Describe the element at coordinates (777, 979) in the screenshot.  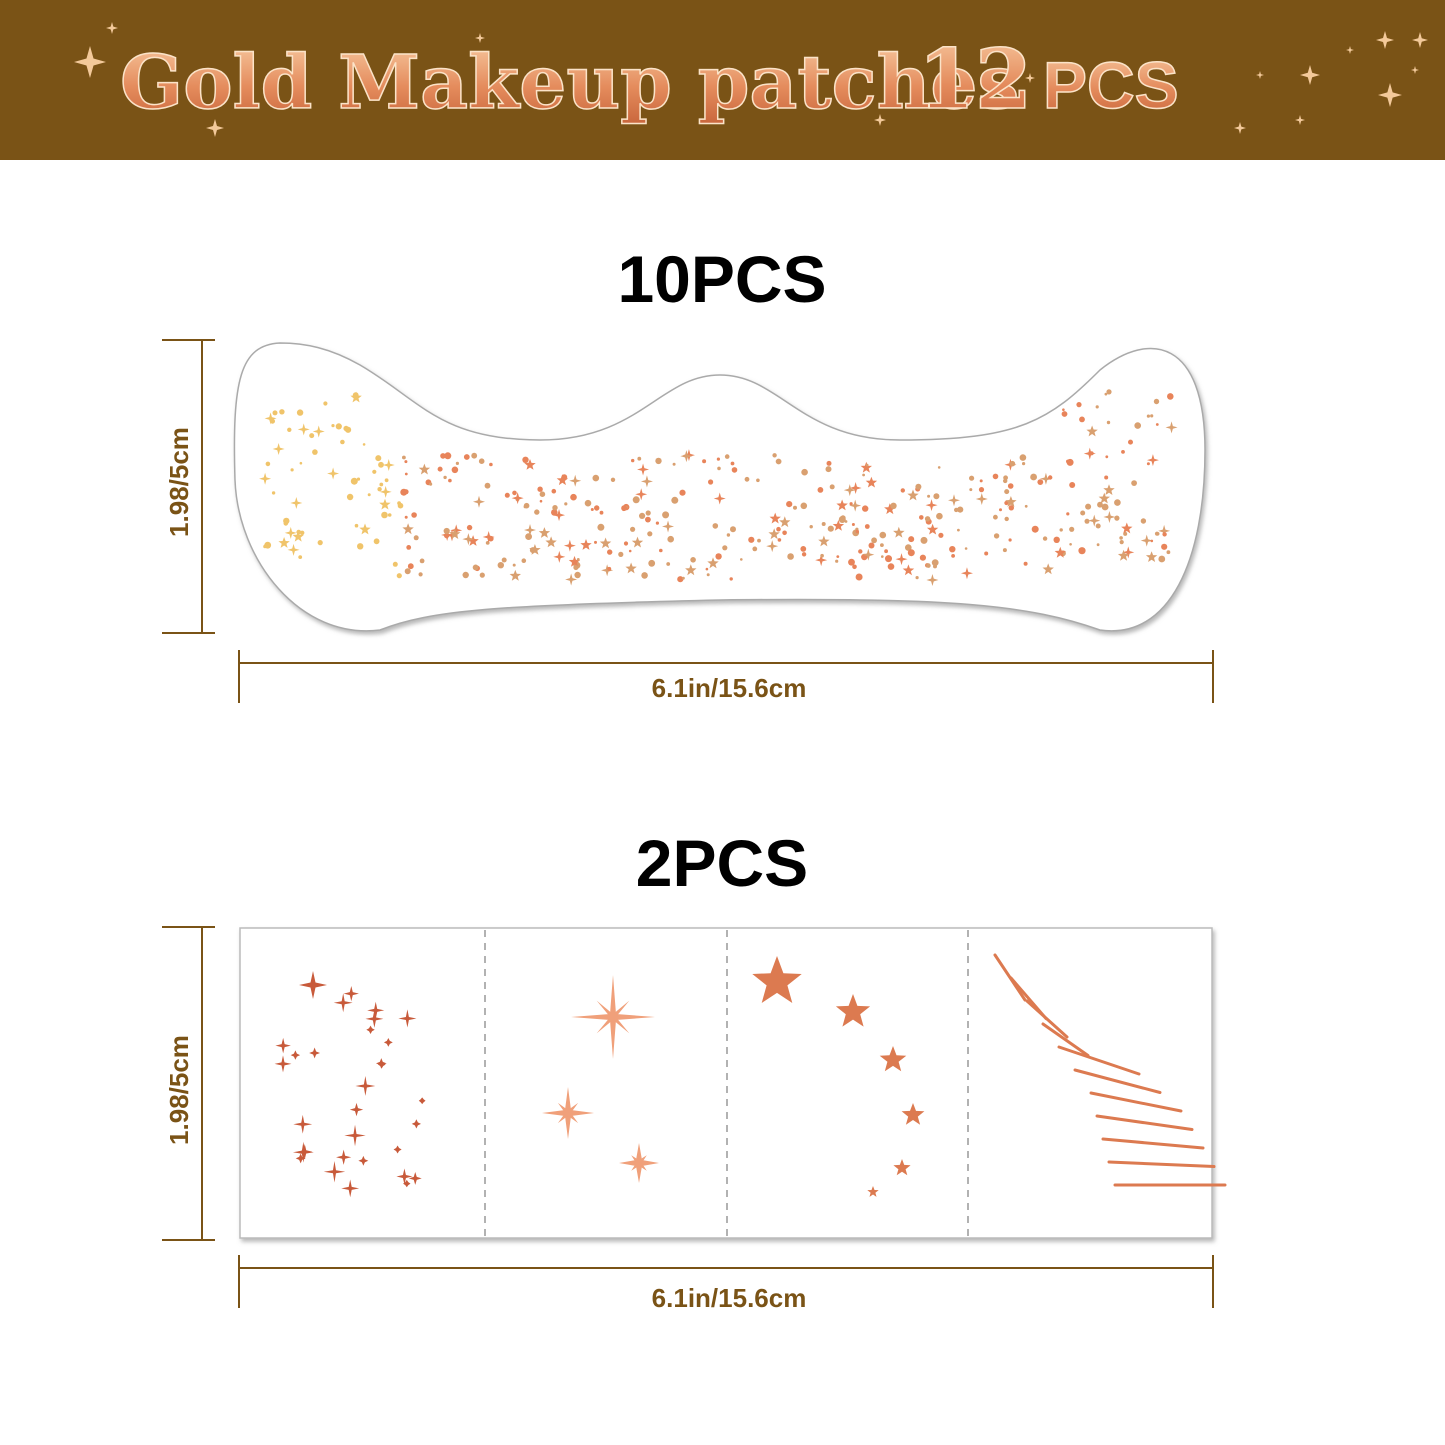
I see `star` at that location.